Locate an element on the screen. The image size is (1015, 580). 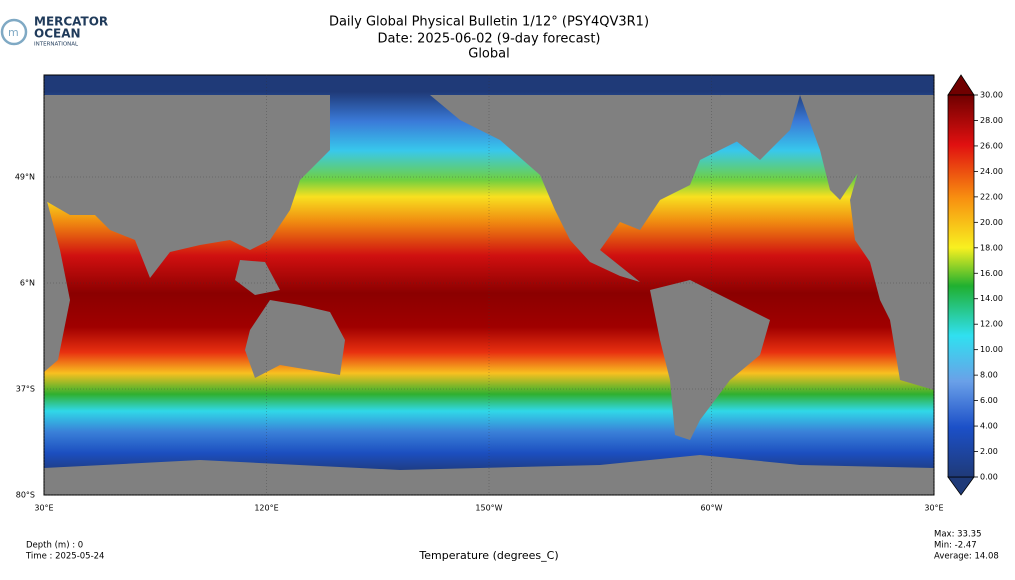
lon-tick-label: 60°W is located at coordinates (711, 508).